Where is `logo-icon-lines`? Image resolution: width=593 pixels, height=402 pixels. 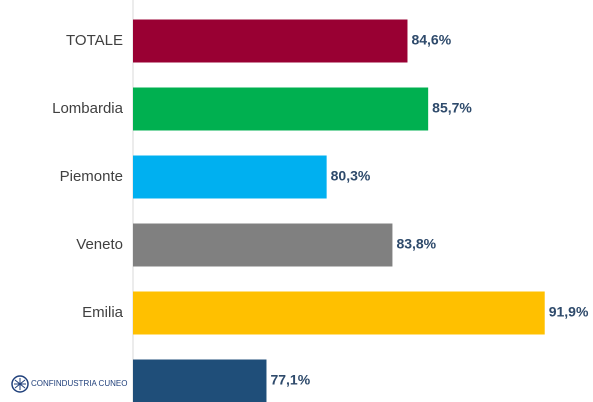
logo-icon-lines is located at coordinates (20, 384).